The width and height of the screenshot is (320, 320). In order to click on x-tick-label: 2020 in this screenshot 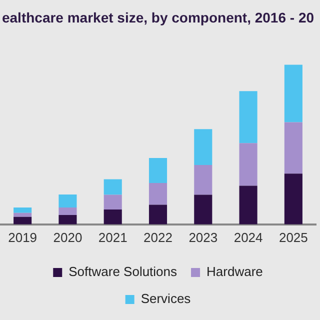, I will do `click(67, 237)`.